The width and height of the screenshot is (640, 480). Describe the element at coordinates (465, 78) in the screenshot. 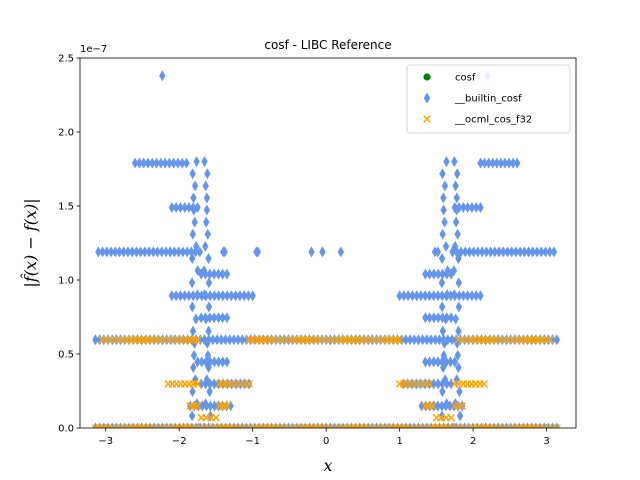

I see `legend-label: cosf` at that location.